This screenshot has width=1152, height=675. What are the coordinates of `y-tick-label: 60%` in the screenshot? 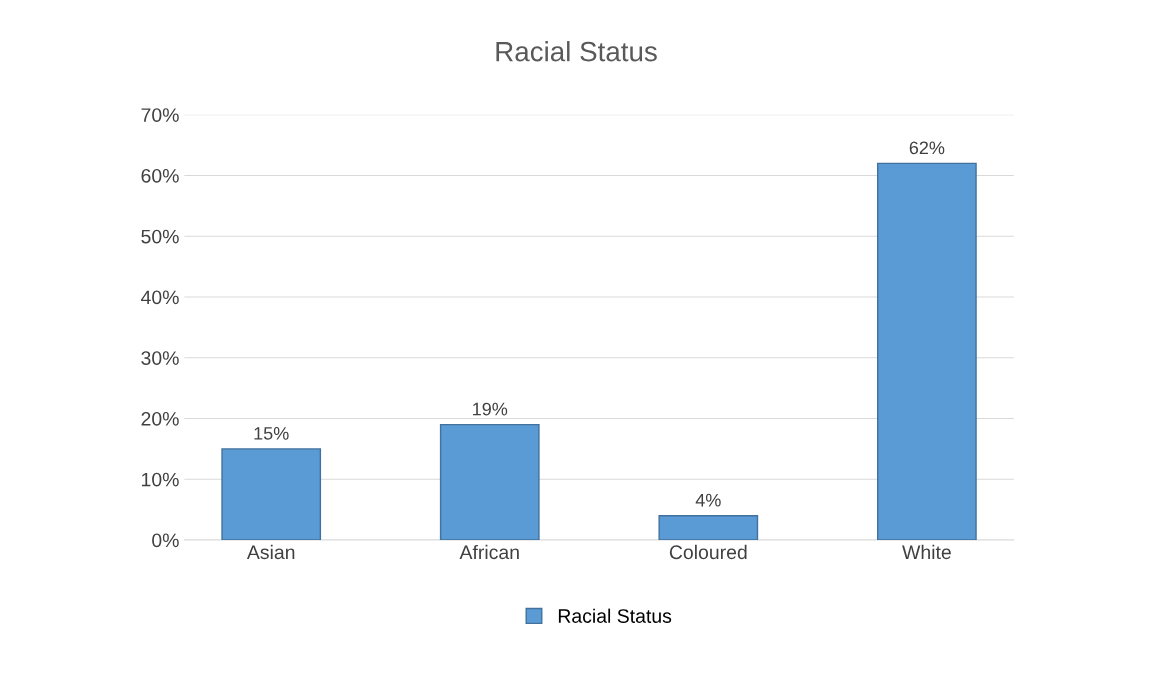 It's located at (160, 175).